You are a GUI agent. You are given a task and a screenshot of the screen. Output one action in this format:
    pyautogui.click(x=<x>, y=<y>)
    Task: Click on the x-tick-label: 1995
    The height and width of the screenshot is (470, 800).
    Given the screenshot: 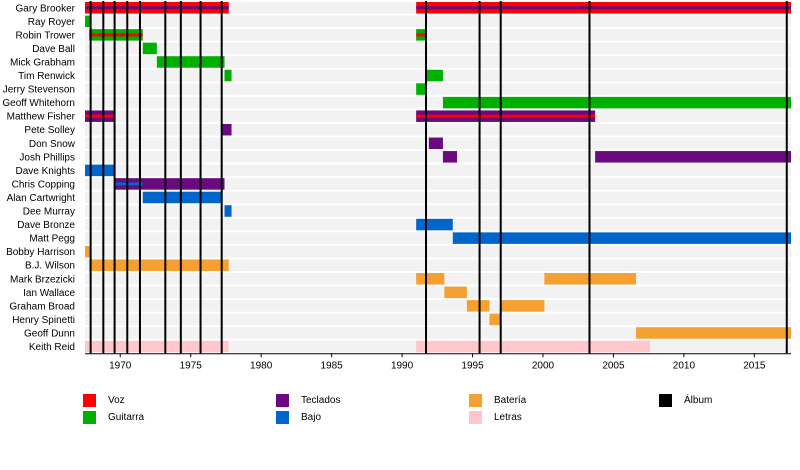 What is the action you would take?
    pyautogui.click(x=472, y=365)
    